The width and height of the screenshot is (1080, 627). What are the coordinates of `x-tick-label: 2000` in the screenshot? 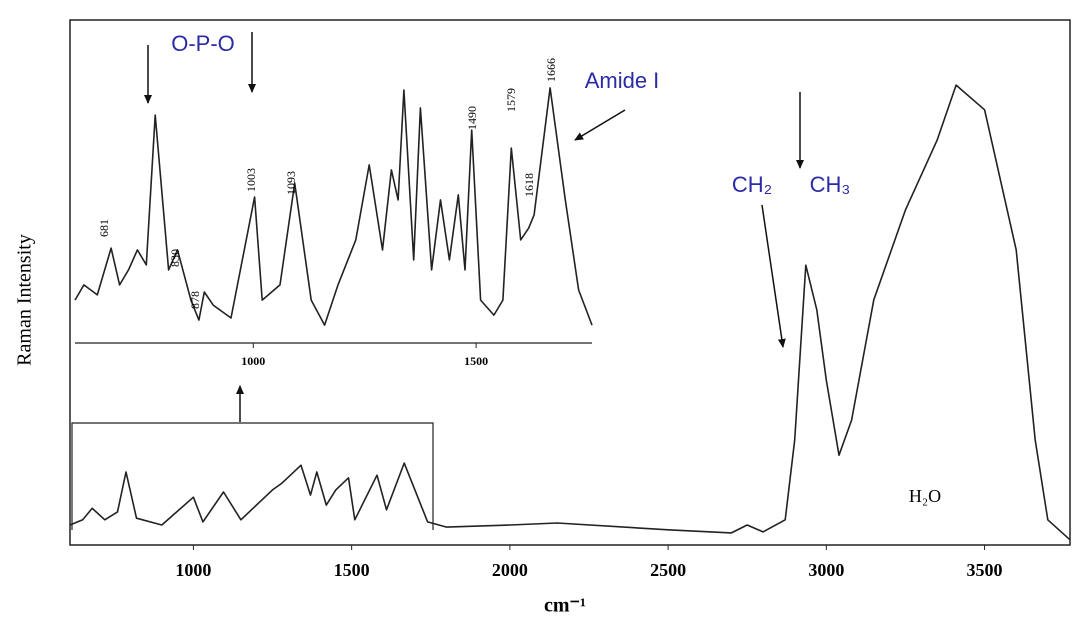 It's located at (510, 570).